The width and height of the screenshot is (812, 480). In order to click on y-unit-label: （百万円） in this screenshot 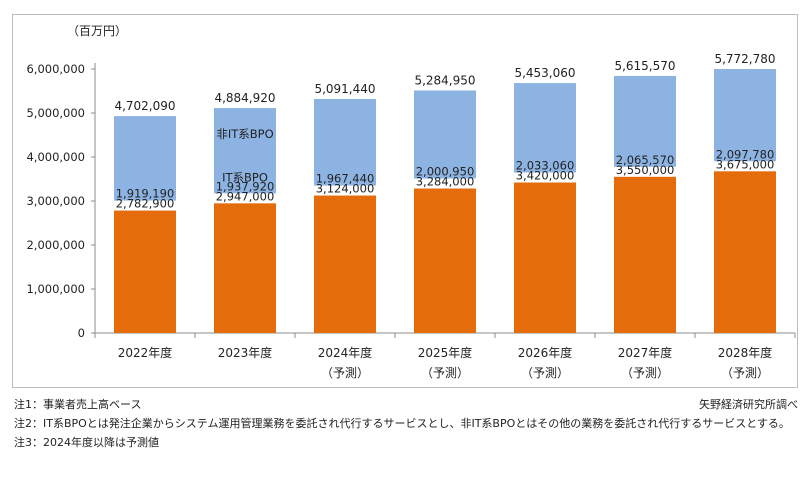, I will do `click(97, 31)`.